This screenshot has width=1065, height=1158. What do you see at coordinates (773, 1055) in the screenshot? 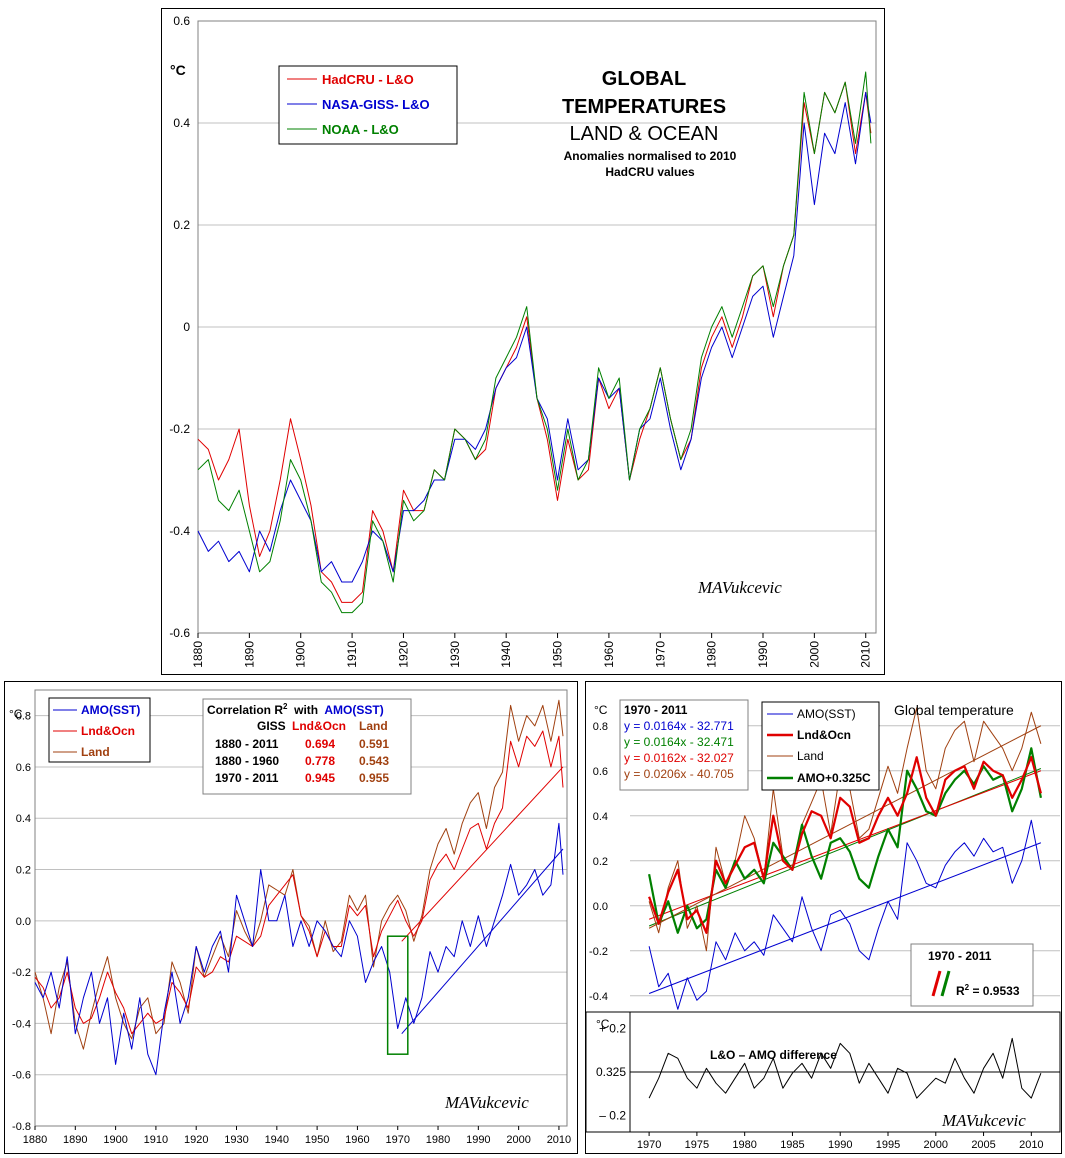
I see `diff-title: L&O – AMO difference` at bounding box center [773, 1055].